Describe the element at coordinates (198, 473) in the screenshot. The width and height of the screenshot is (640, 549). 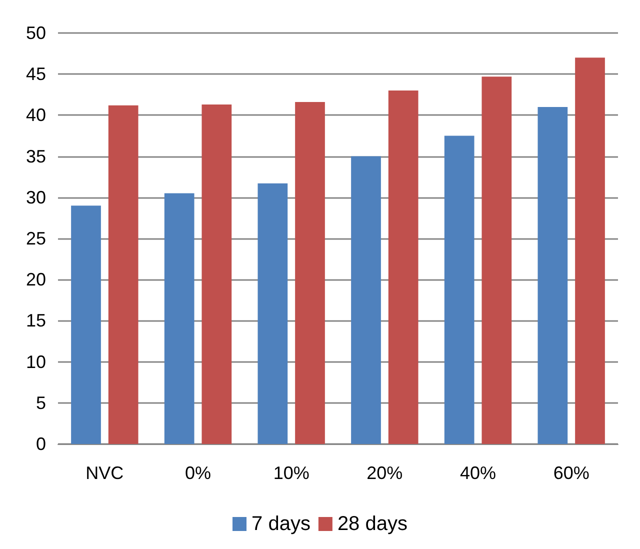
I see `x-tick-label: 0%` at that location.